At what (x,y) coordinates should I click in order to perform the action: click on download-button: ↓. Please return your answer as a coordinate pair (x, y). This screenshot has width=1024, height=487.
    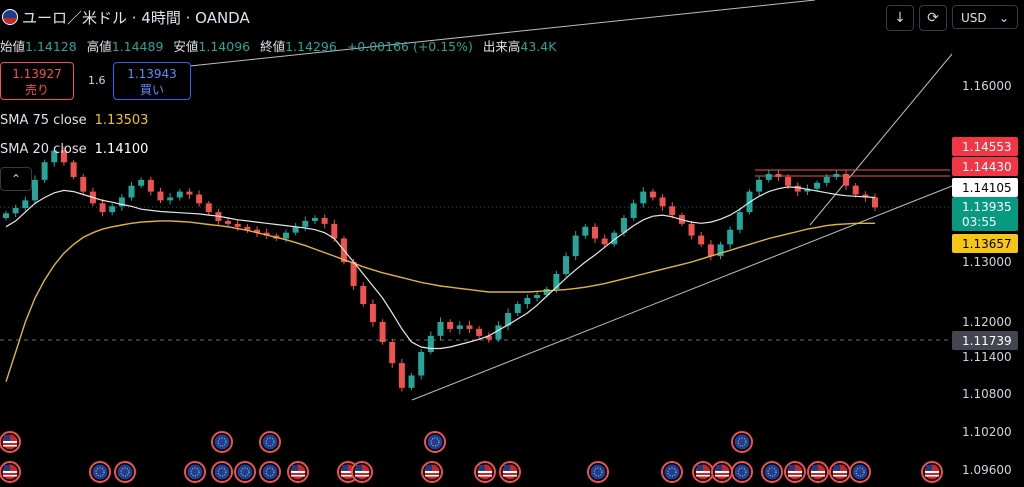
    Looking at the image, I should click on (900, 18).